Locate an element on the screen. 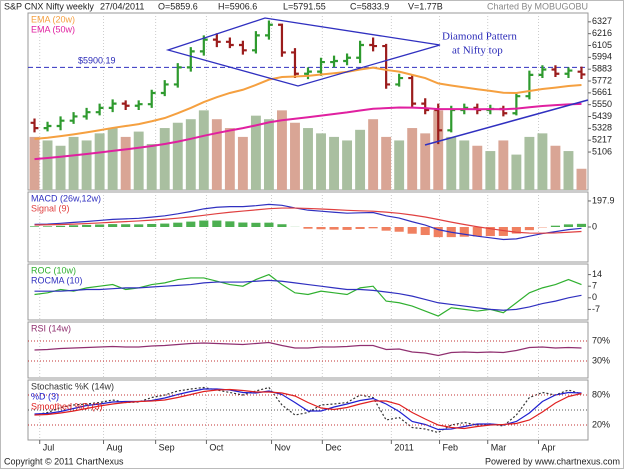 Image resolution: width=624 pixels, height=469 pixels. y-tick-label: 5439 is located at coordinates (602, 116).